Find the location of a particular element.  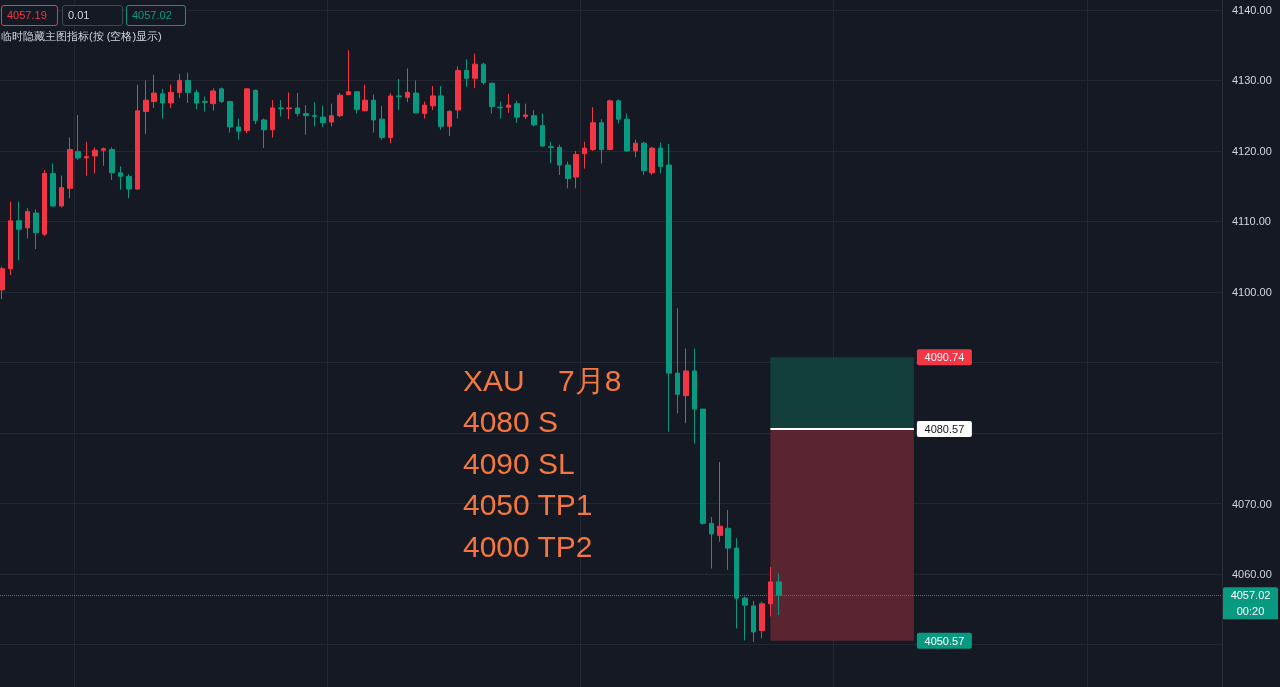

sell-price-field: 4057.19 is located at coordinates (29, 15).